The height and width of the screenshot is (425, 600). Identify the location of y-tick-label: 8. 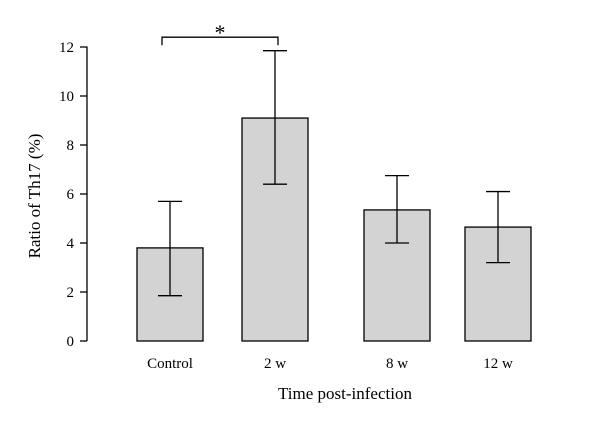
(71, 146).